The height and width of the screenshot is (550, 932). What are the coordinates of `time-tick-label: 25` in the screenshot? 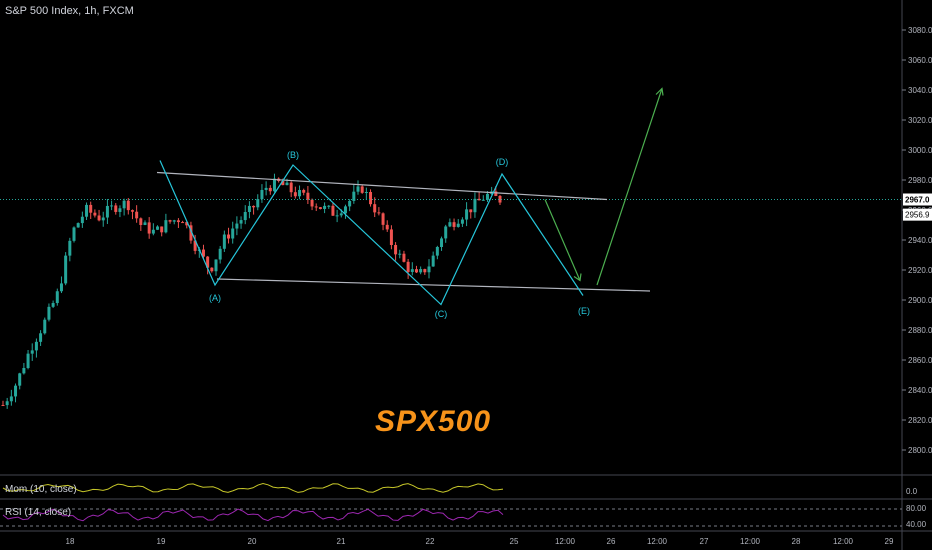 It's located at (514, 541).